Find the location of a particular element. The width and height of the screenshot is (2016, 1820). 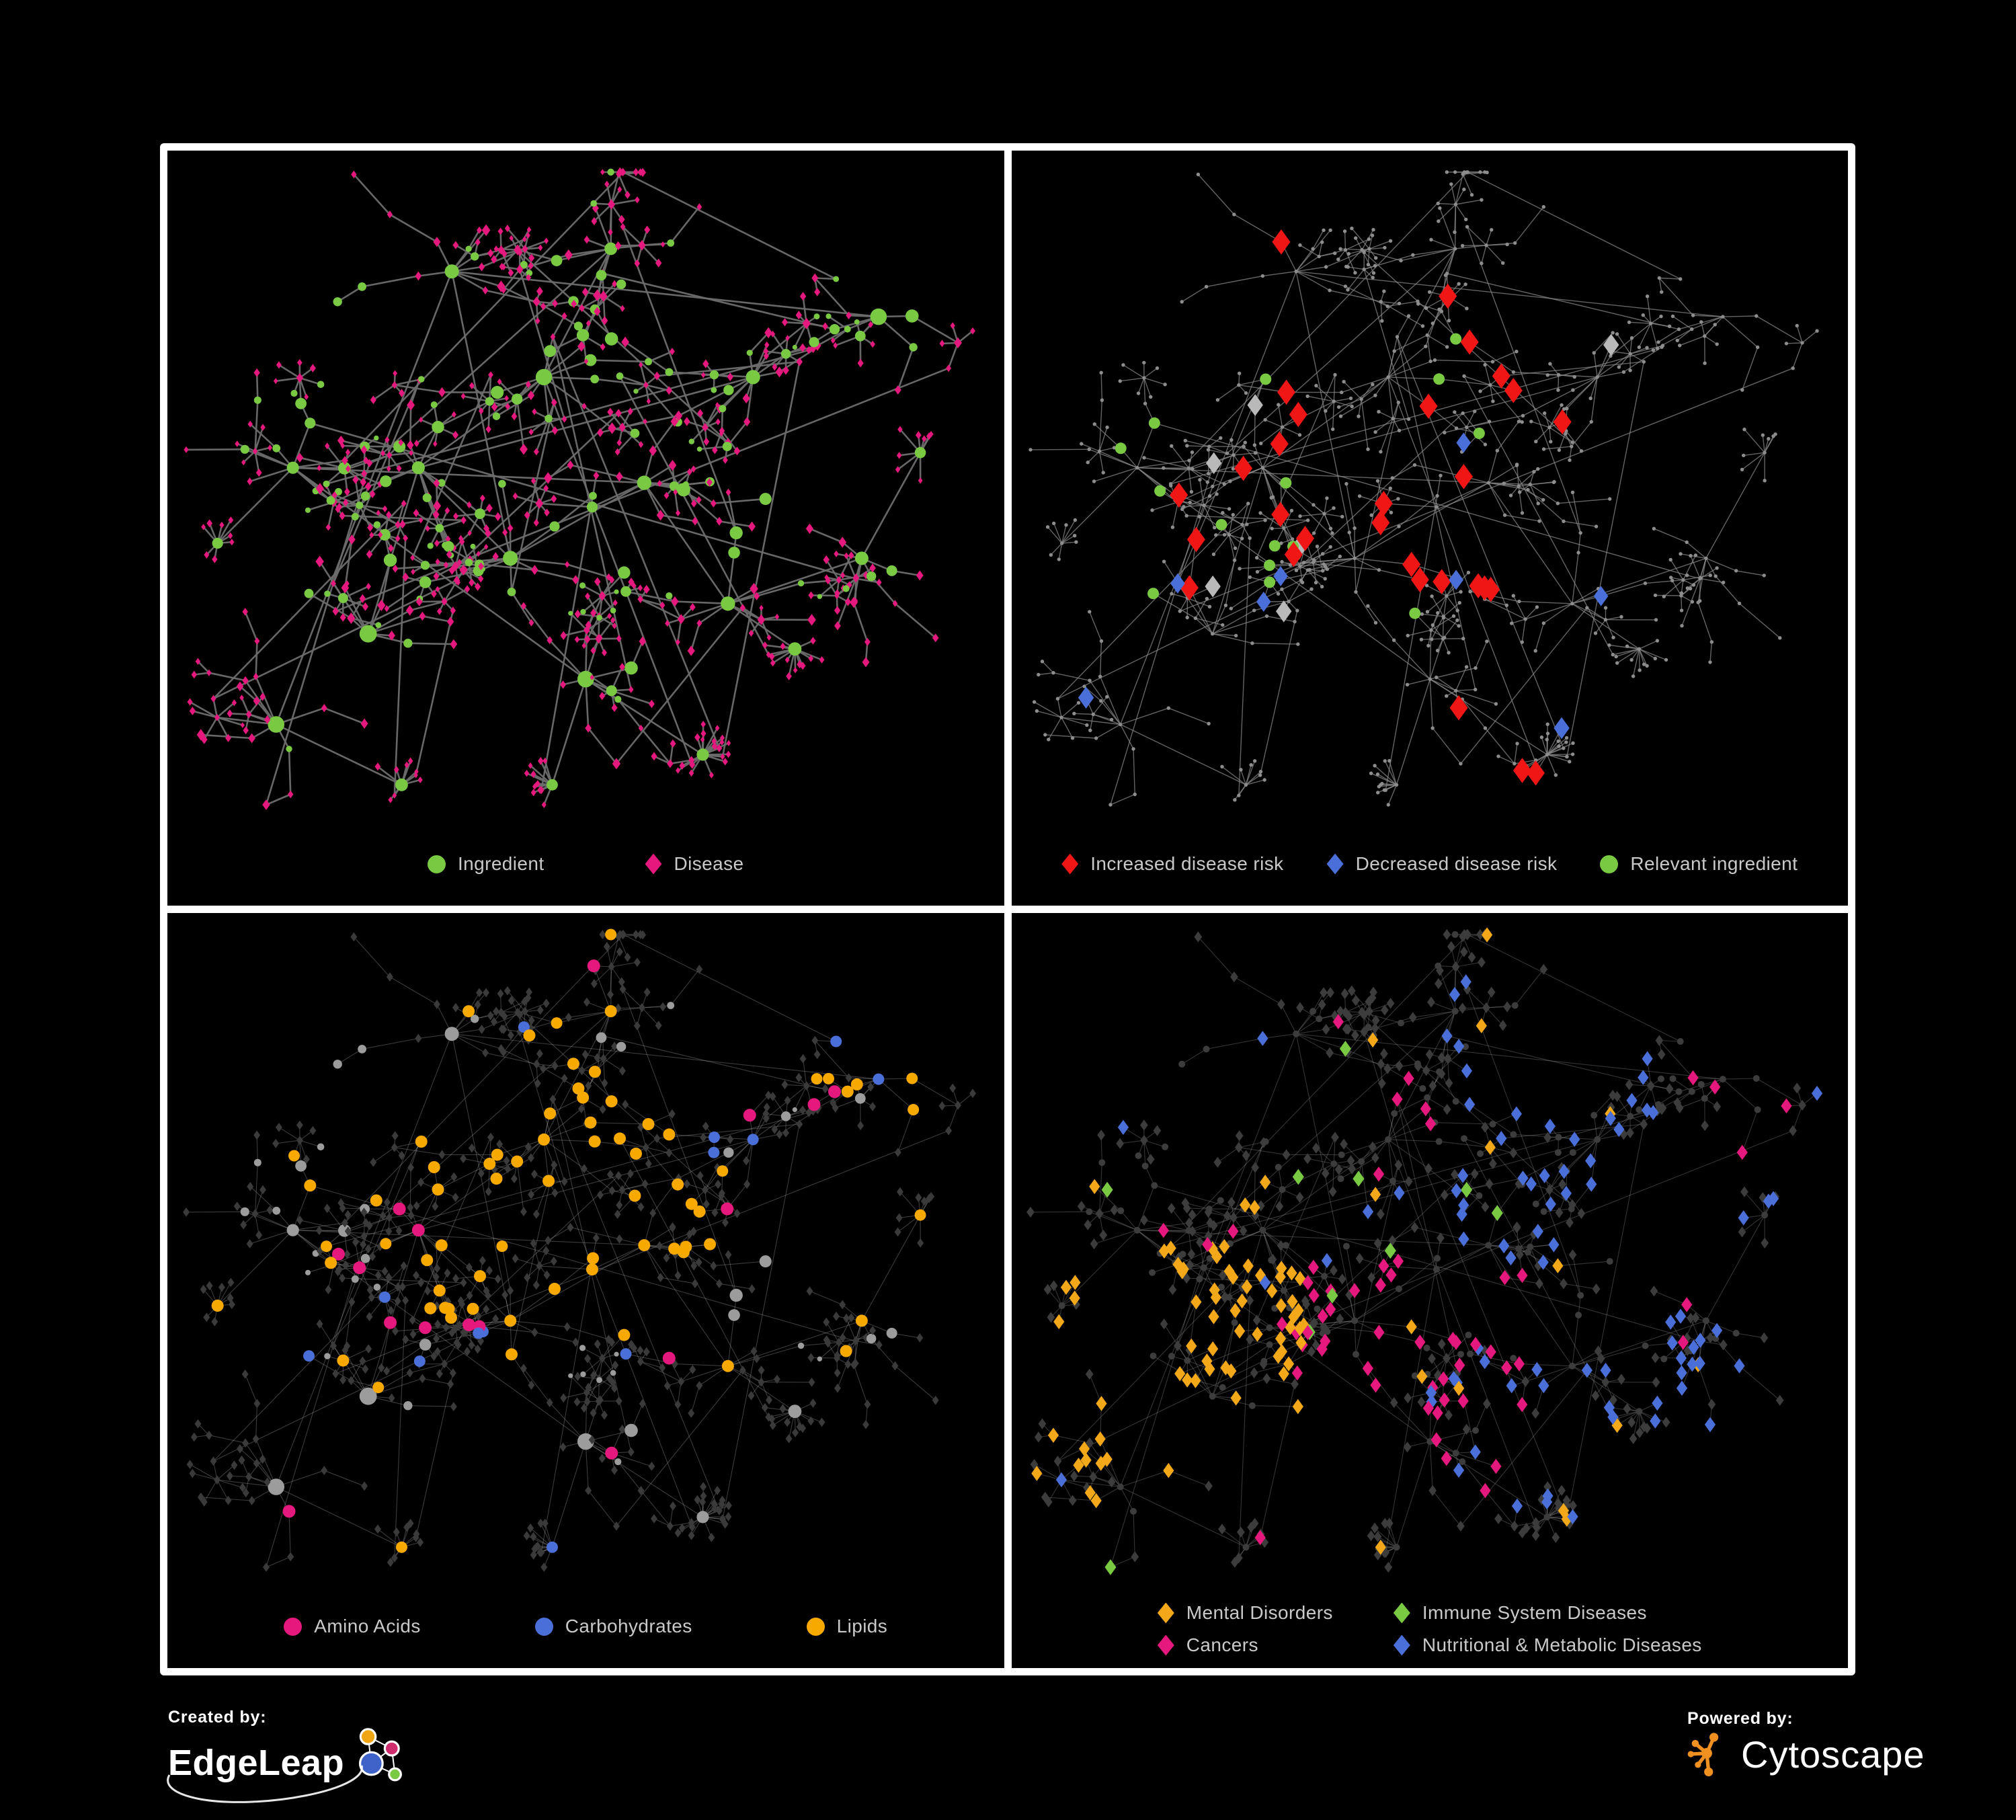

powered-by-block: Powered by: Cytosc is located at coordinates (1806, 1743).